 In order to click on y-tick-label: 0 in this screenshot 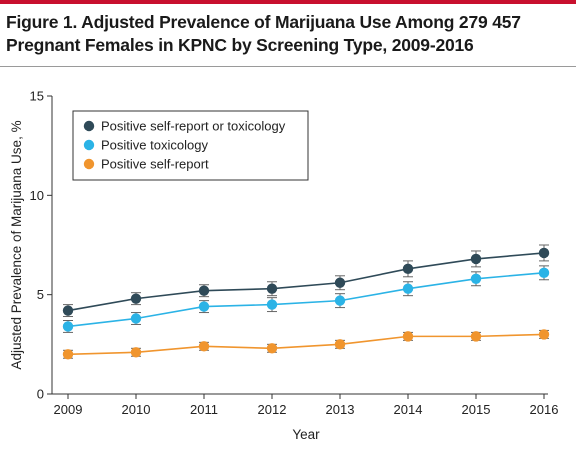, I will do `click(40, 394)`.